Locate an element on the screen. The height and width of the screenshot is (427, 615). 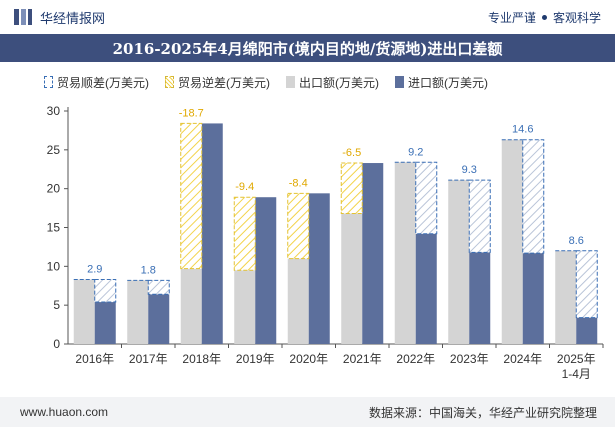
legend-item-import: 进口额(万美元) is located at coordinates (441, 82).